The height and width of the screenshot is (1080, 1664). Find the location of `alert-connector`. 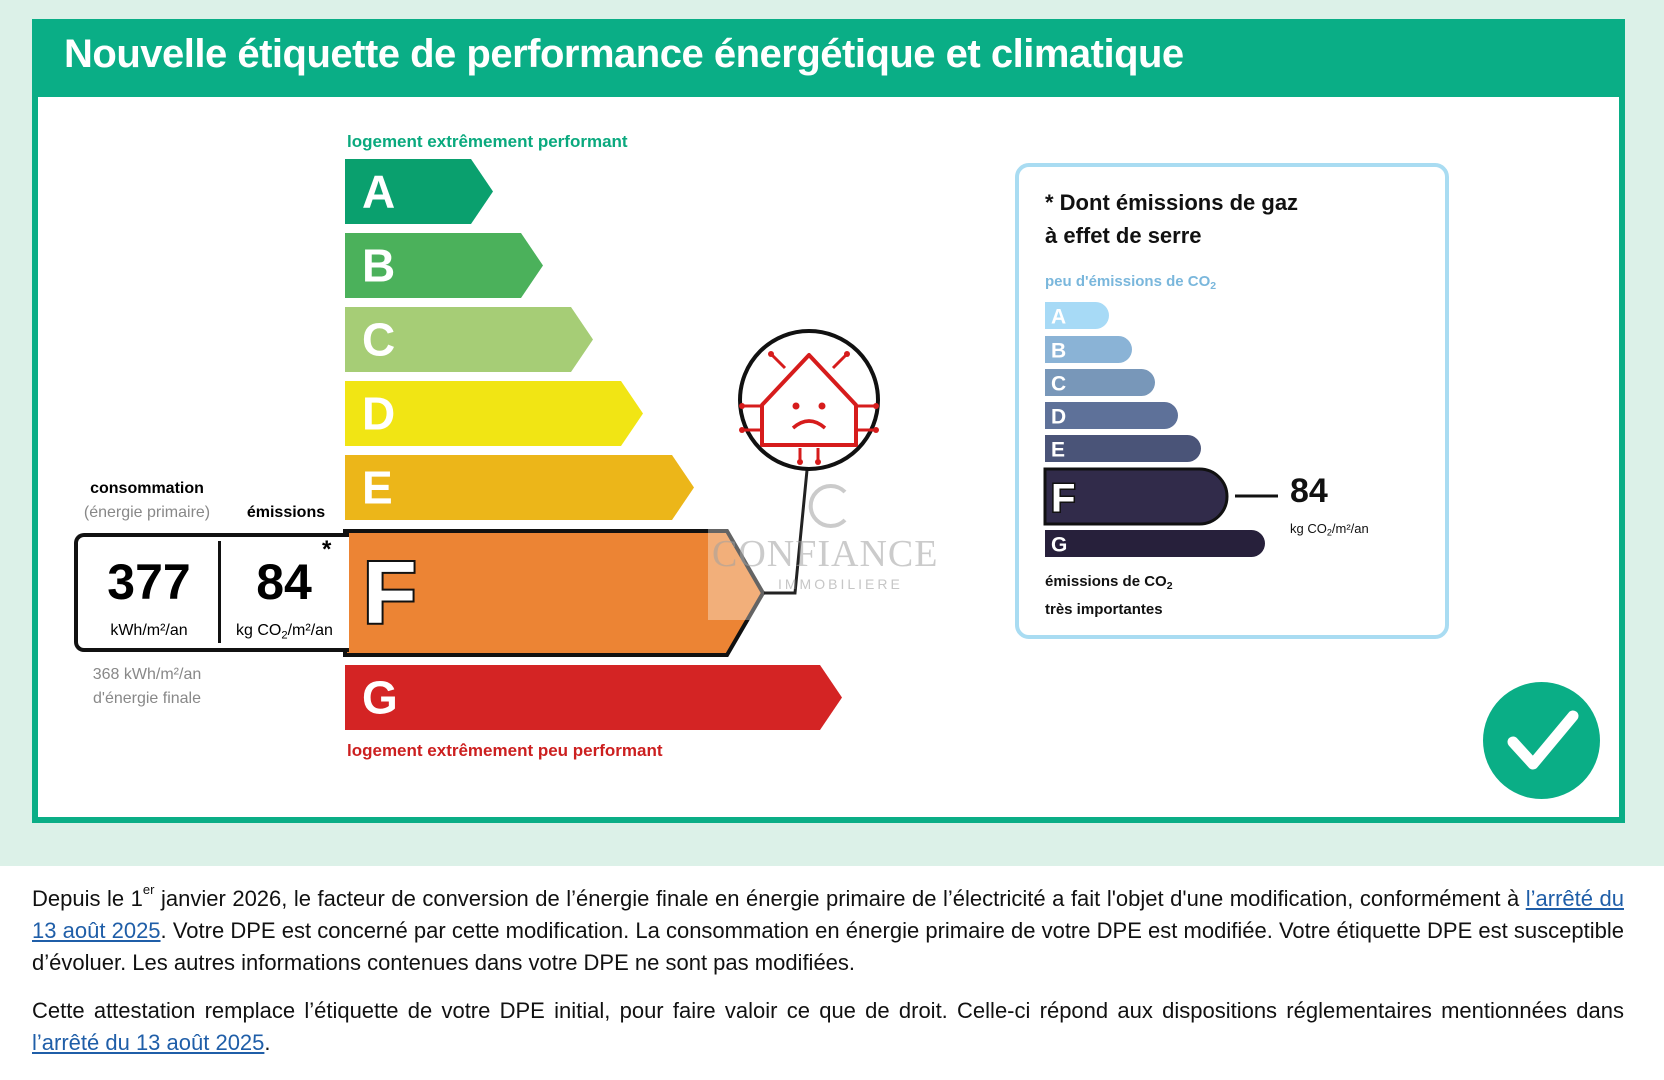

alert-connector is located at coordinates (787, 527).